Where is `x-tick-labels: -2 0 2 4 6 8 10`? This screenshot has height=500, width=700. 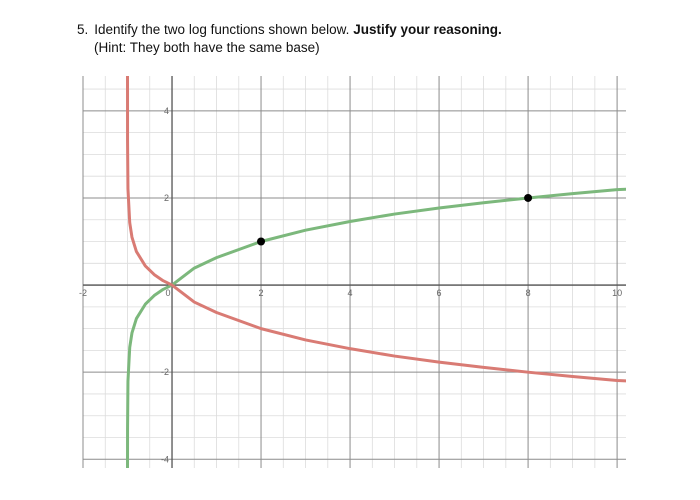 x-tick-labels: -2 0 2 4 6 8 10 is located at coordinates (350, 293).